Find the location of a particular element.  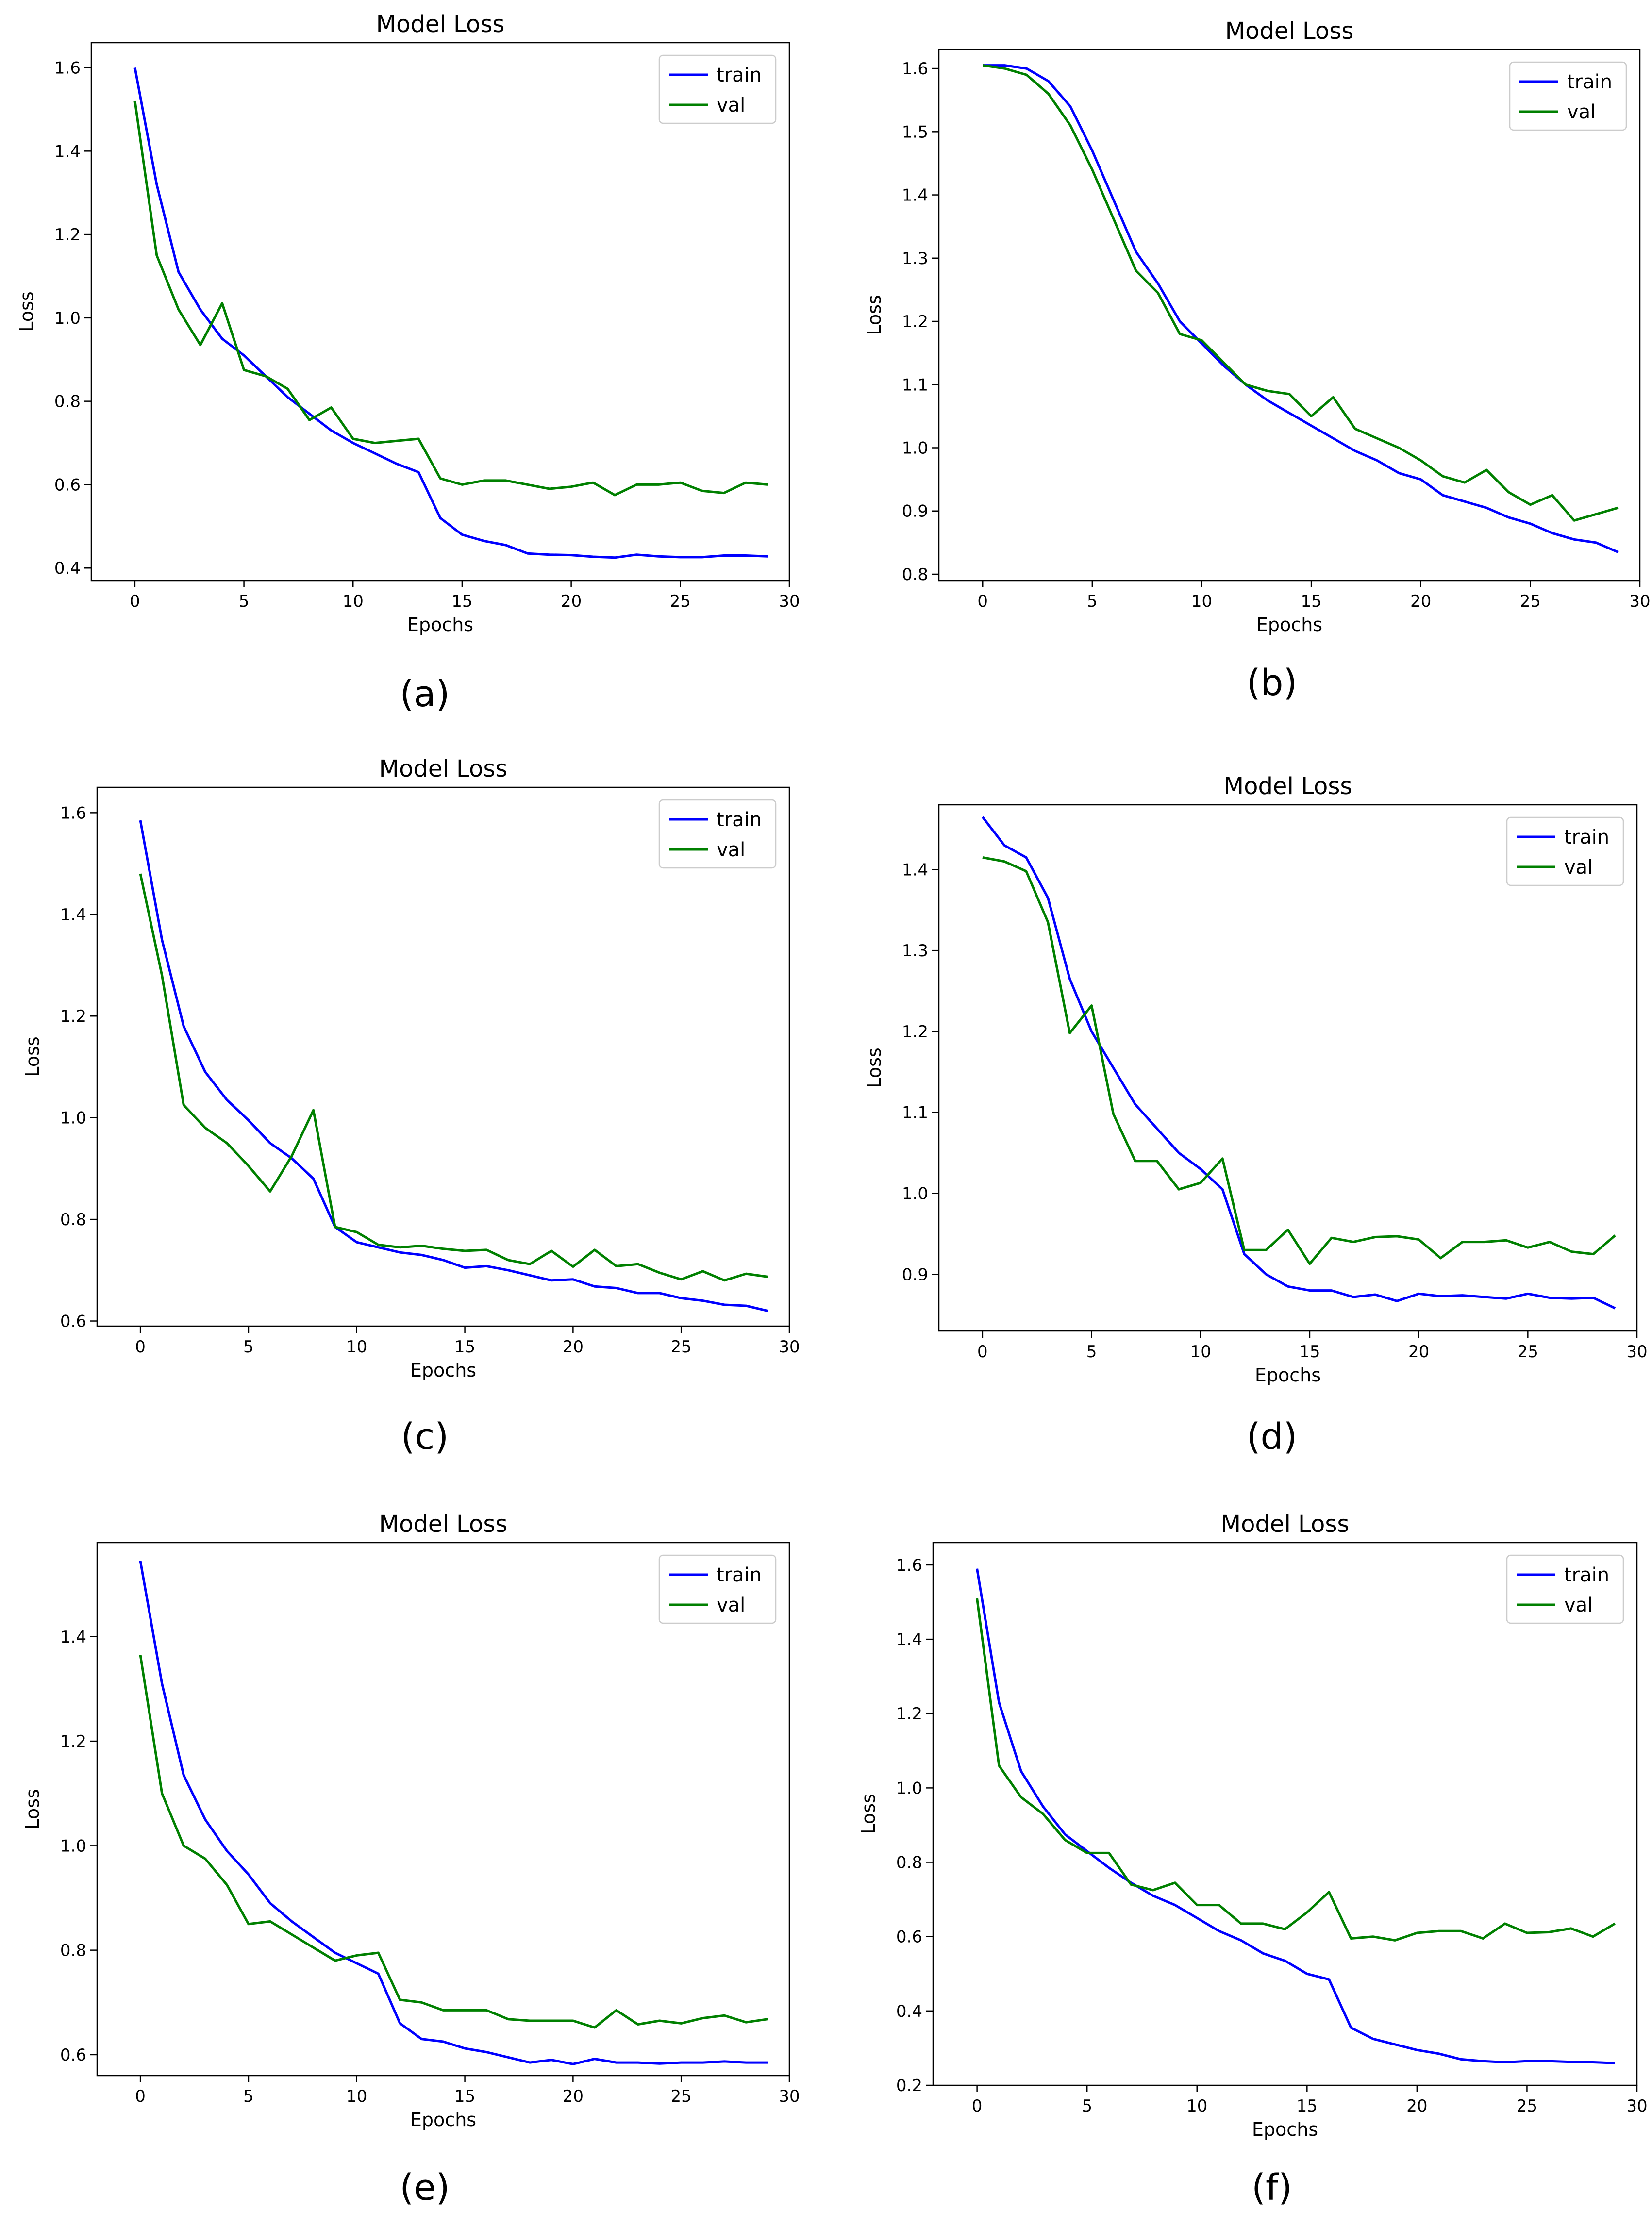

y-tick-label: 1.3 is located at coordinates (915, 951).